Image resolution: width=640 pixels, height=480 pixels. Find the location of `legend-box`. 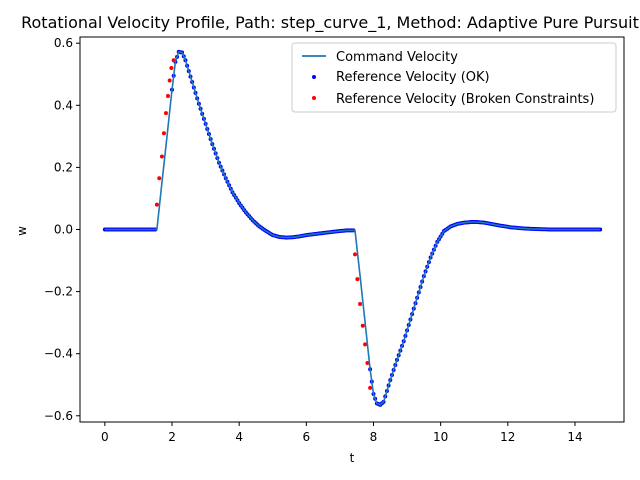

legend-box is located at coordinates (454, 77).